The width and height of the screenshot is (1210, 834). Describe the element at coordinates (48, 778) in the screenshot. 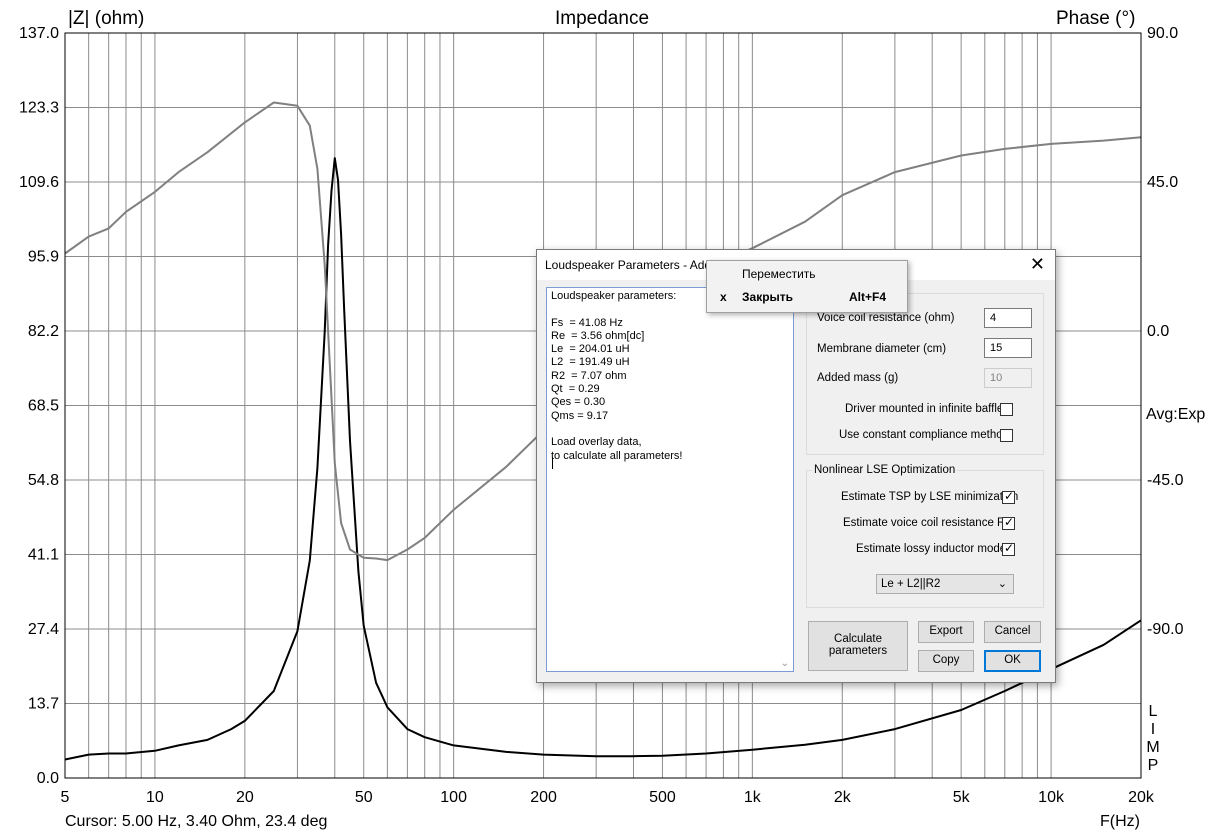

I see `y-tick-label: 0.0` at that location.